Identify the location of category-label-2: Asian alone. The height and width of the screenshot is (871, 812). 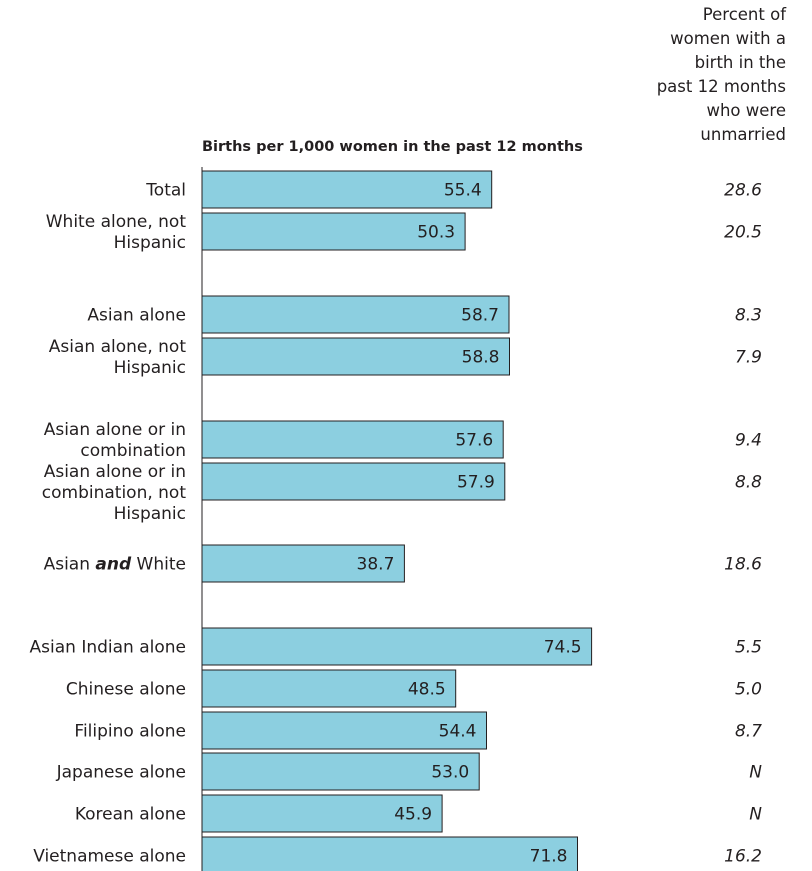
(136, 316).